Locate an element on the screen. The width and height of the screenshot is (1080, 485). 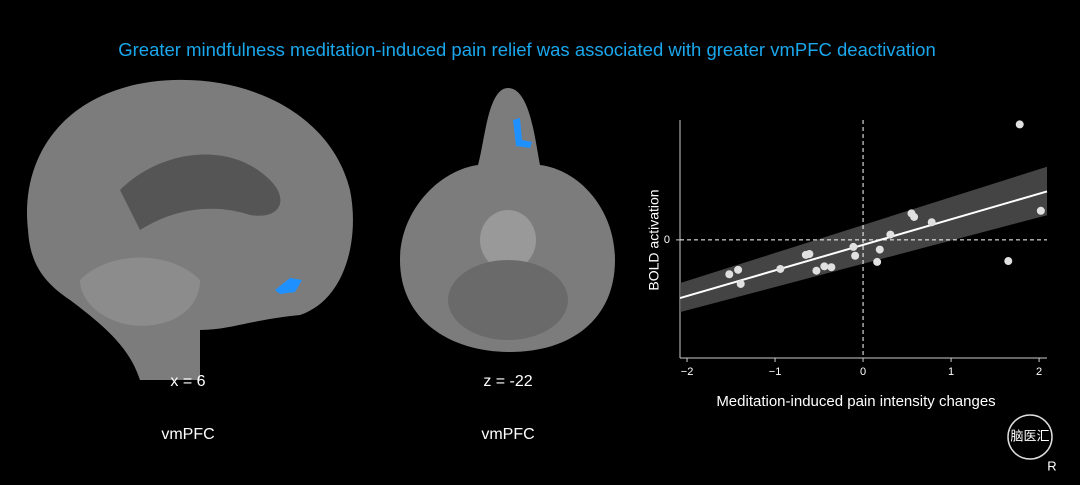
watermark-logo: 脑医汇 is located at coordinates (1029, 435).